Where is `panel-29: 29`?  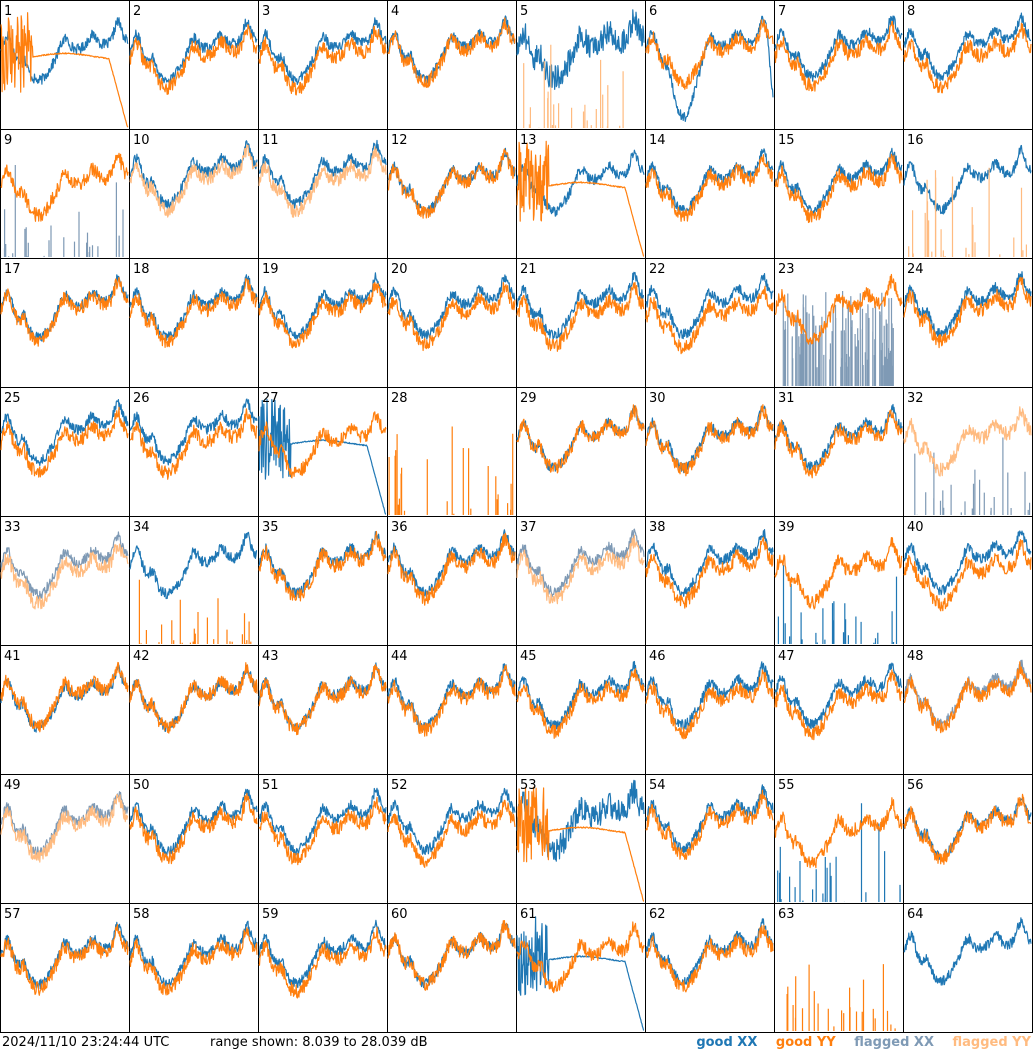 panel-29: 29 is located at coordinates (581, 452).